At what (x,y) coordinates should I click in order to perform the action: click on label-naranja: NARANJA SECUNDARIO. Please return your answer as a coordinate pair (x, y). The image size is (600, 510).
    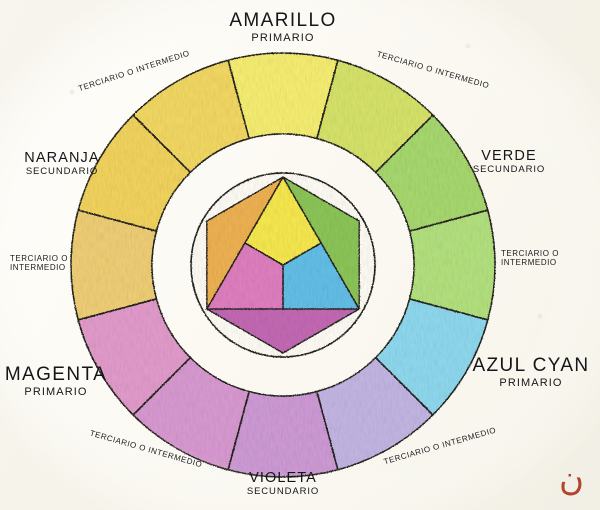
    Looking at the image, I should click on (61, 164).